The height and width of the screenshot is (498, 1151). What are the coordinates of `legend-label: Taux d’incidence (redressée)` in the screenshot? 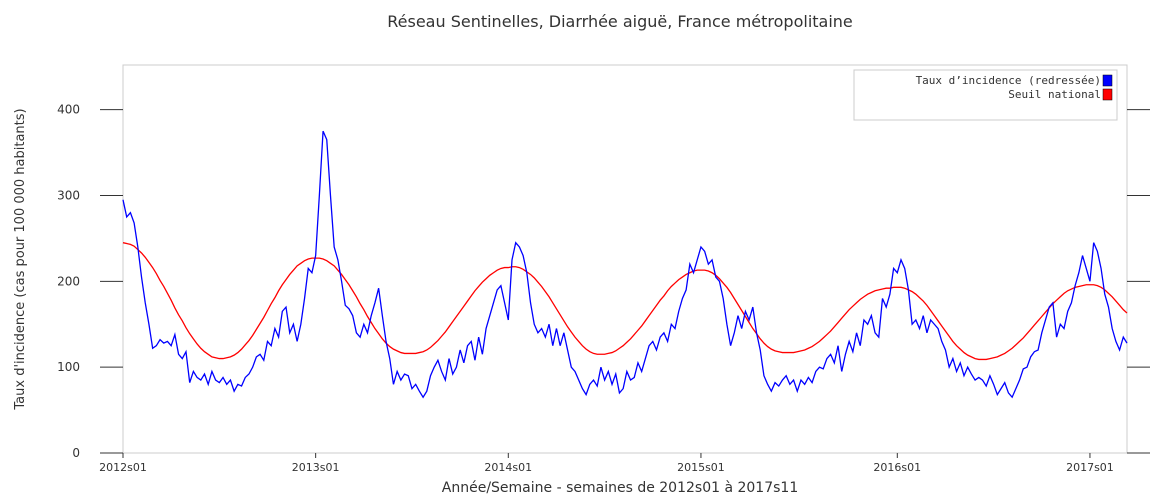 It's located at (1008, 80).